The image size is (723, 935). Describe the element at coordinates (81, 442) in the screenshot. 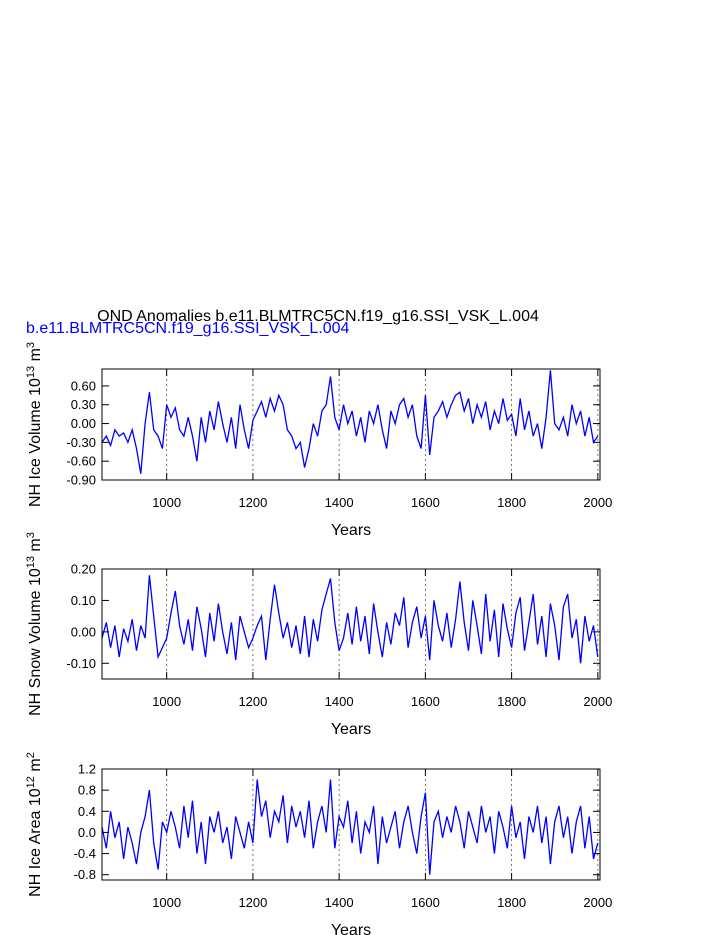

I see `y-tick-label: -0.30` at that location.